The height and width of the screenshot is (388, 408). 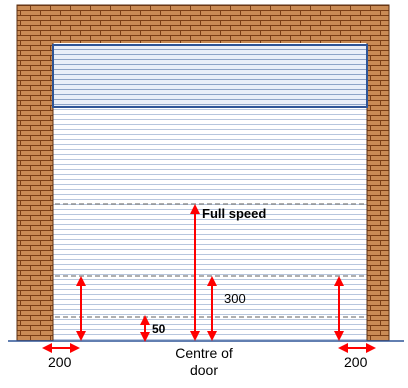 What do you see at coordinates (356, 362) in the screenshot?
I see `right-margin-label: 200` at bounding box center [356, 362].